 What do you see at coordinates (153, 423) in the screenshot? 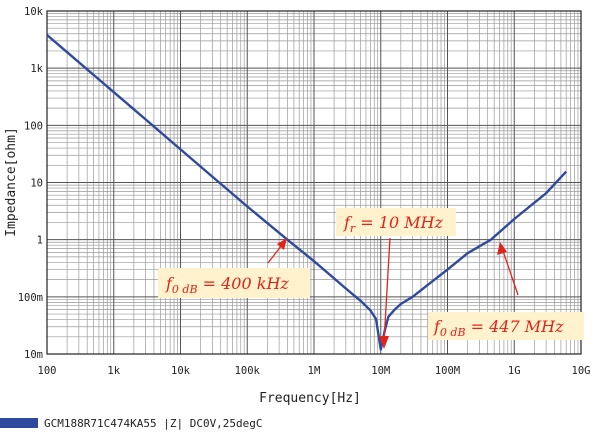
I see `legend-label: GCM188R71C474KA55 |Z| DC0V,25degC` at bounding box center [153, 423].